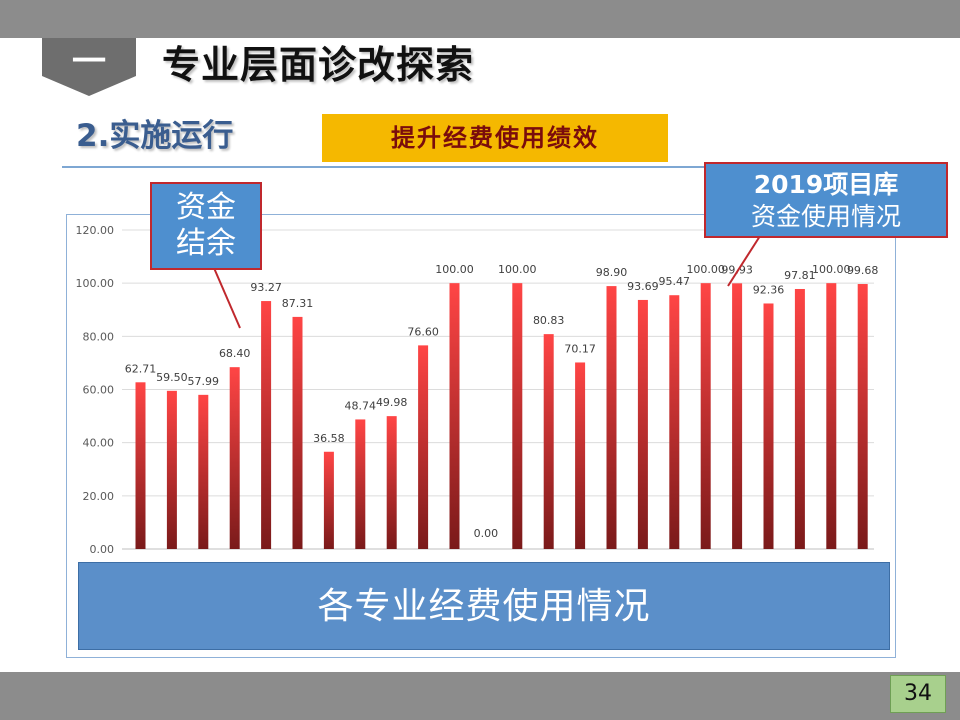 The image size is (960, 720). What do you see at coordinates (423, 331) in the screenshot?
I see `bar-data-label: 76.60` at bounding box center [423, 331].